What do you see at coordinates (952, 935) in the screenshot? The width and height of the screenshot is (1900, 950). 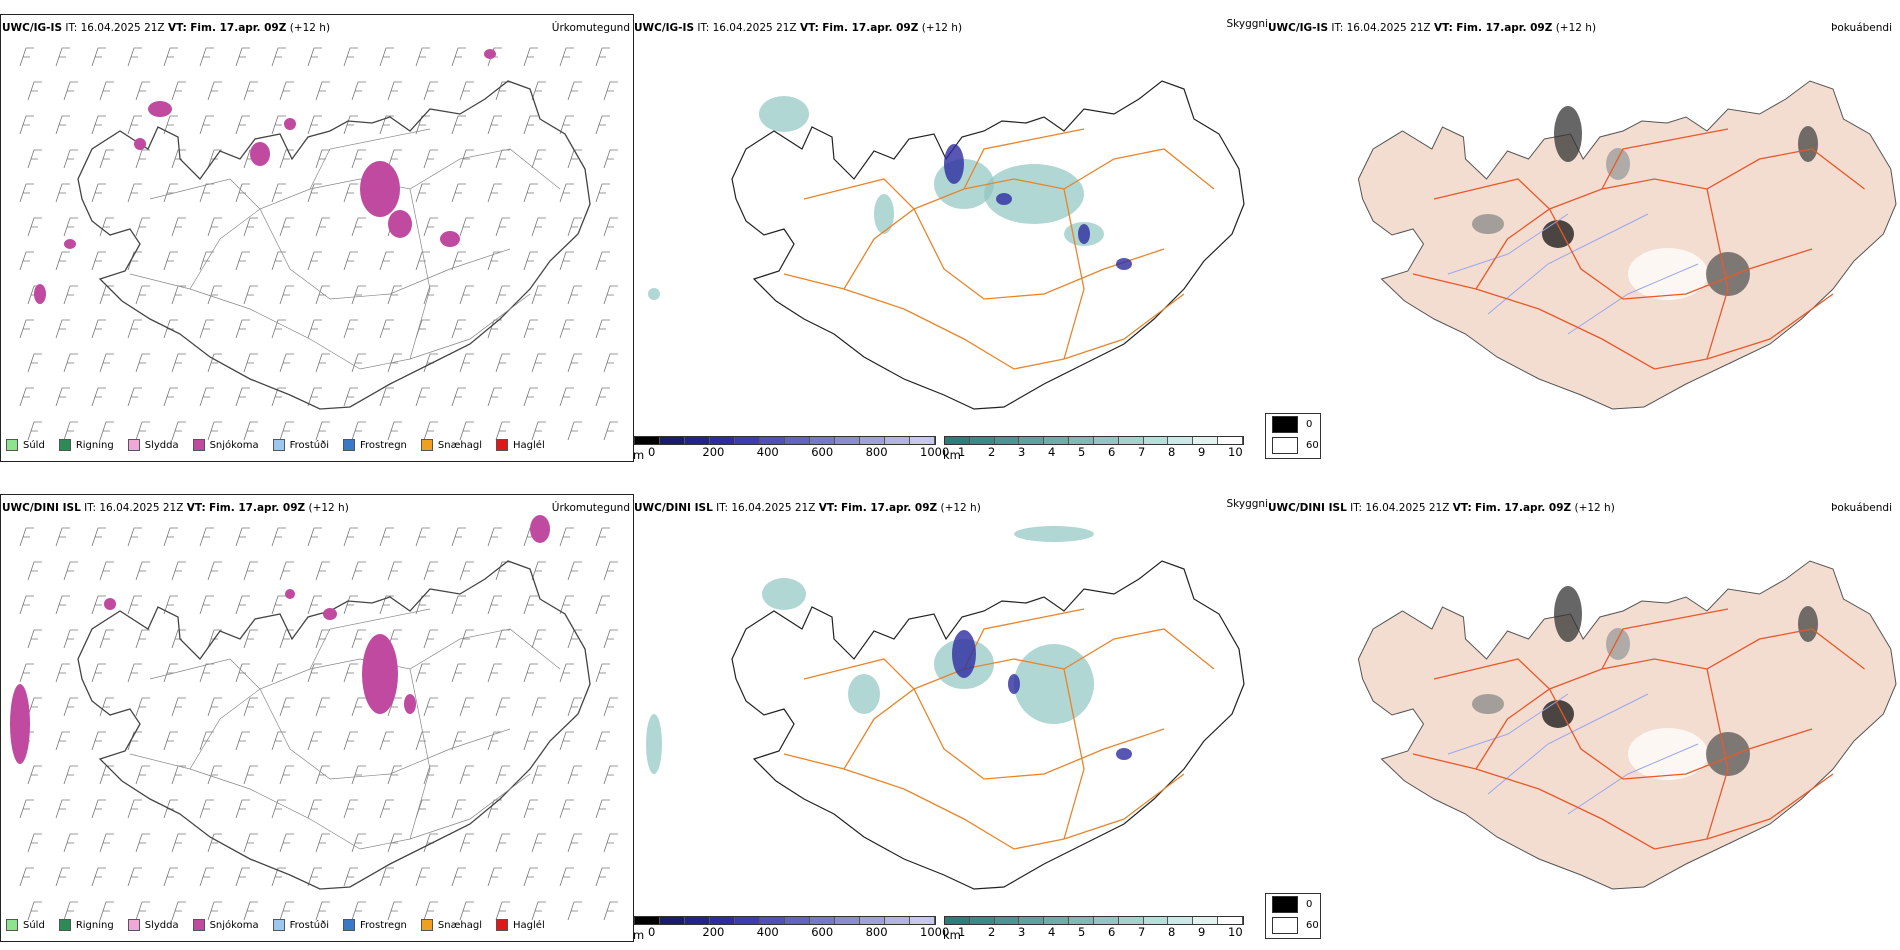 I see `colorbar-unit: km` at bounding box center [952, 935].